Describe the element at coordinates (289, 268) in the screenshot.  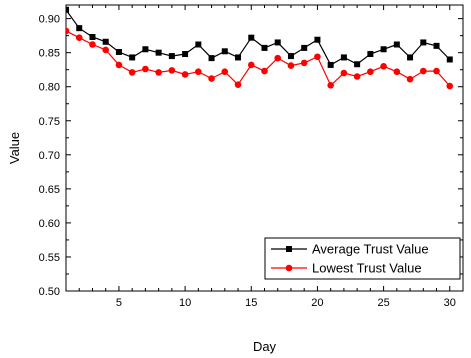
I see `legend-marker-circle` at that location.